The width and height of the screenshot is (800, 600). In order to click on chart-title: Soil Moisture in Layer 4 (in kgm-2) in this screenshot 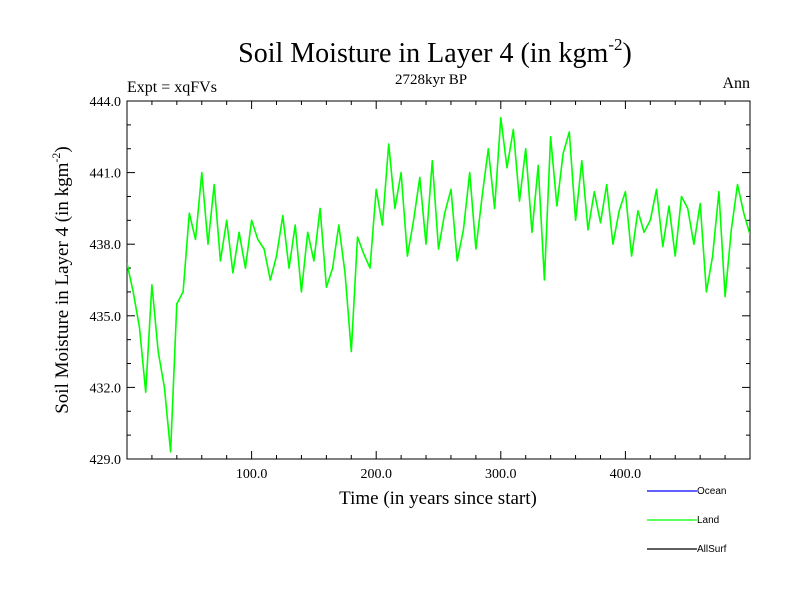, I will do `click(435, 52)`.